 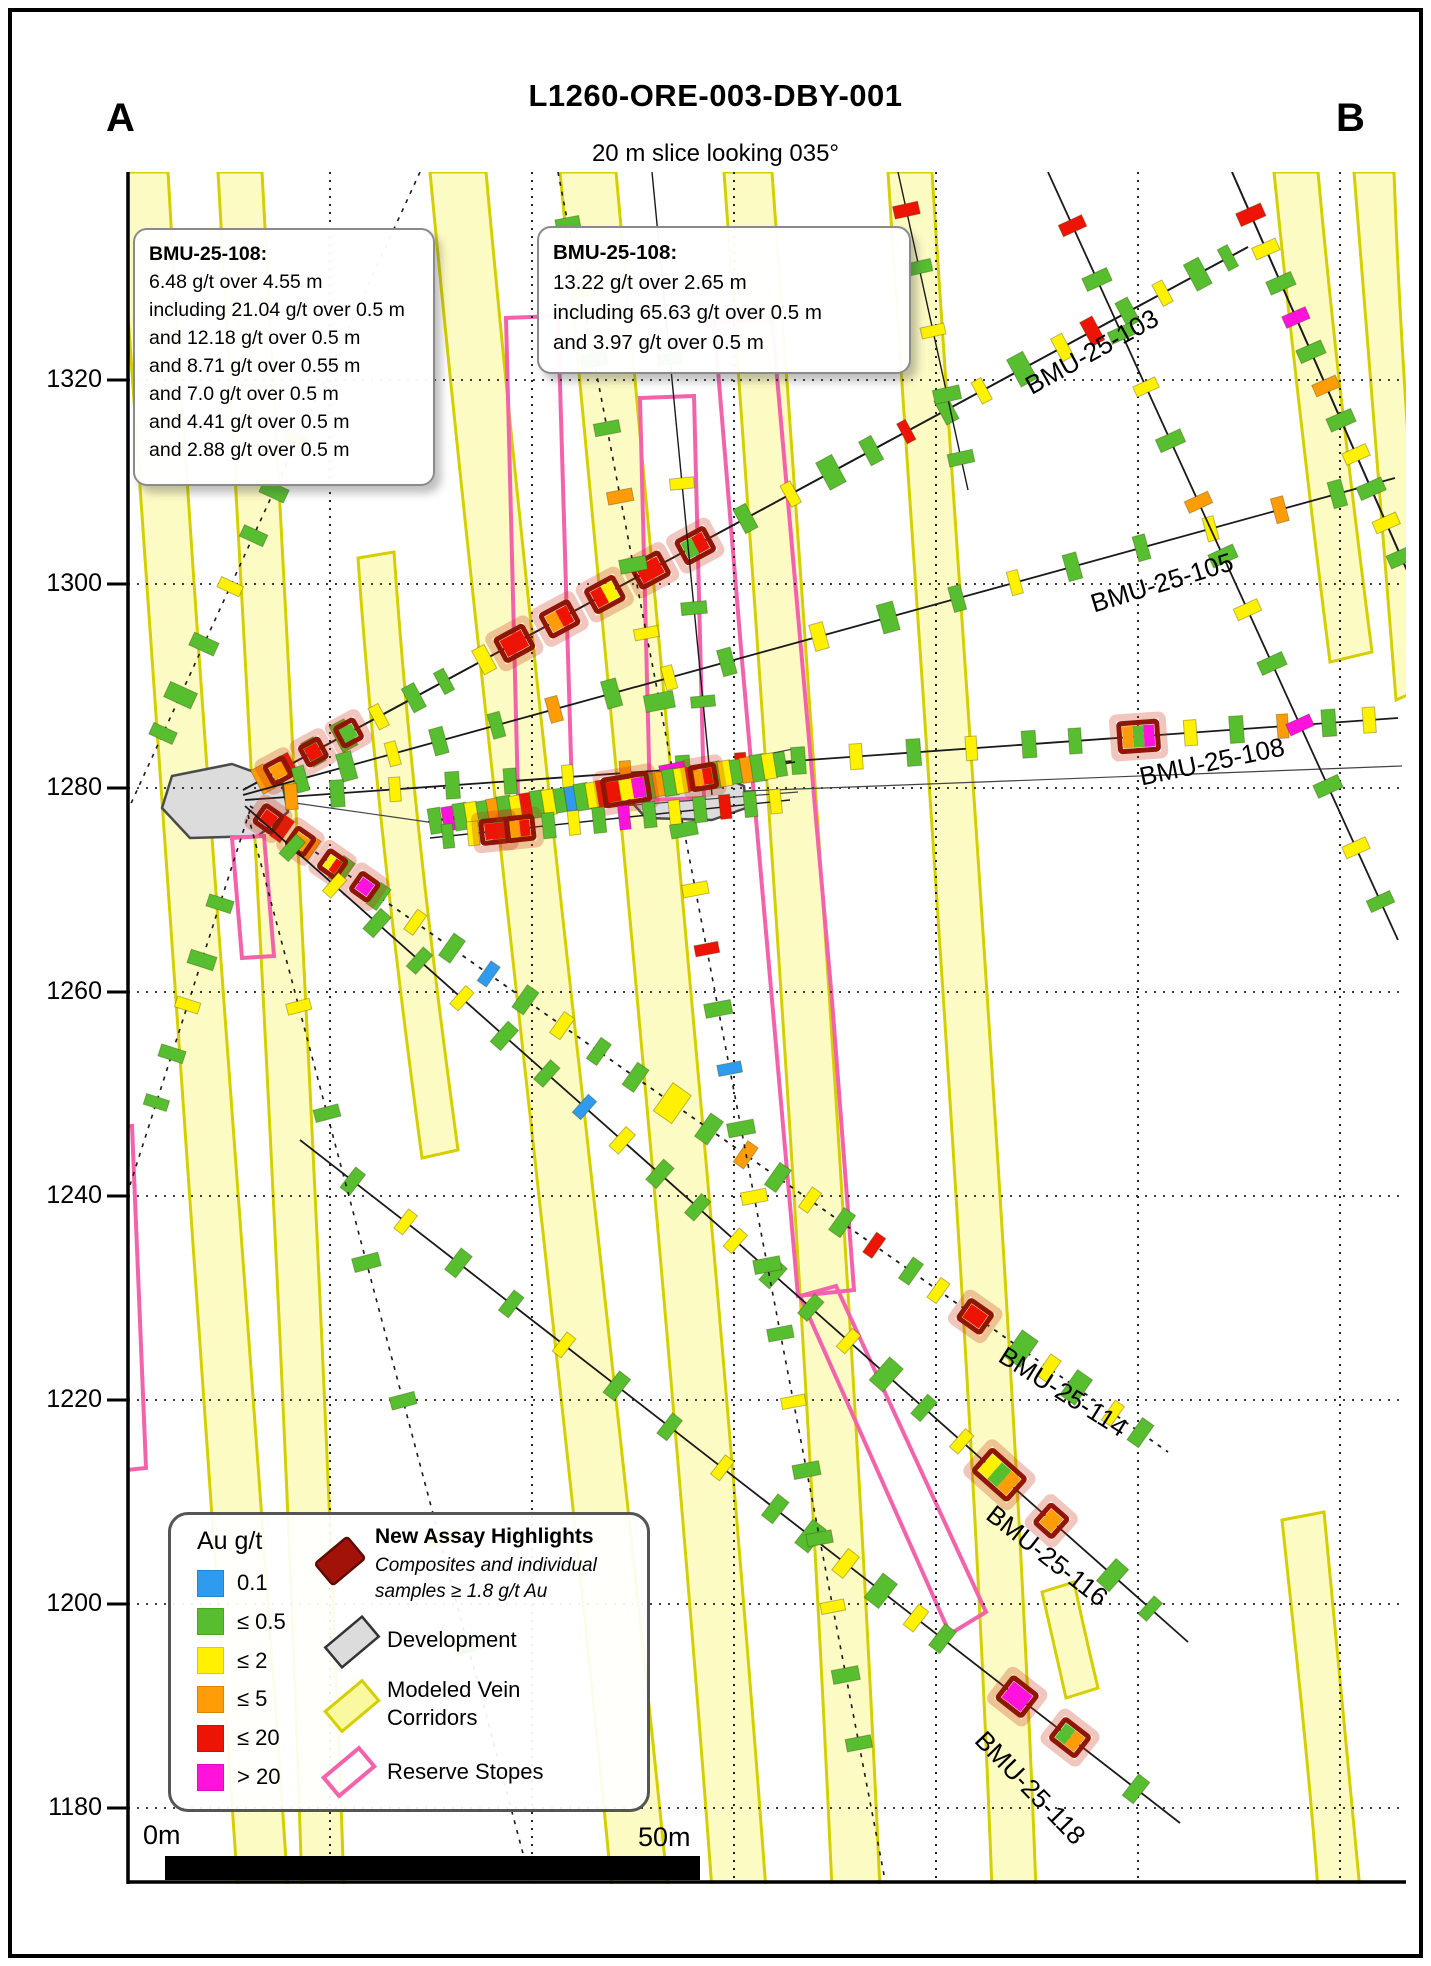 I want to click on grade-label: 0.1, so click(x=252, y=1582).